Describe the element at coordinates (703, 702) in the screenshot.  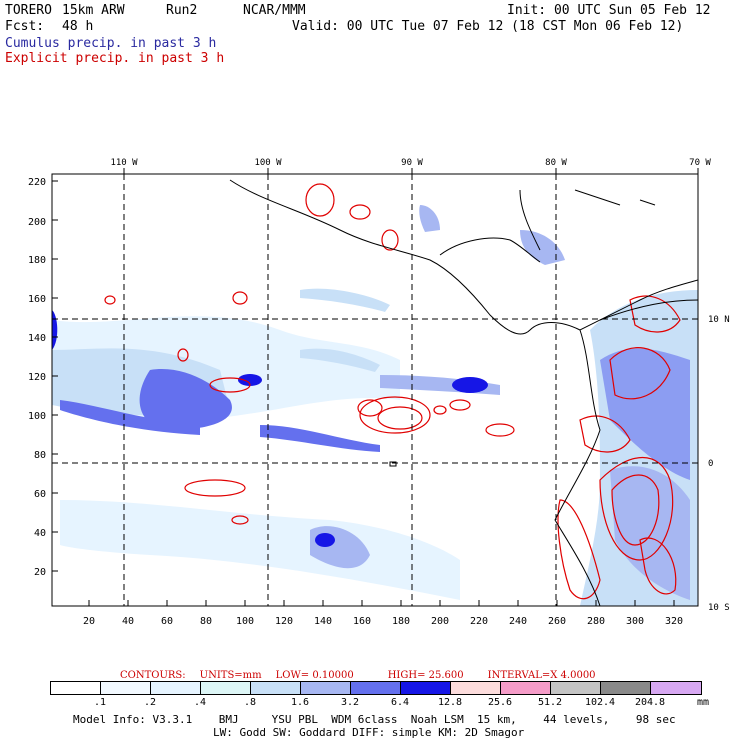
I see `colorbar-unit: mm` at that location.